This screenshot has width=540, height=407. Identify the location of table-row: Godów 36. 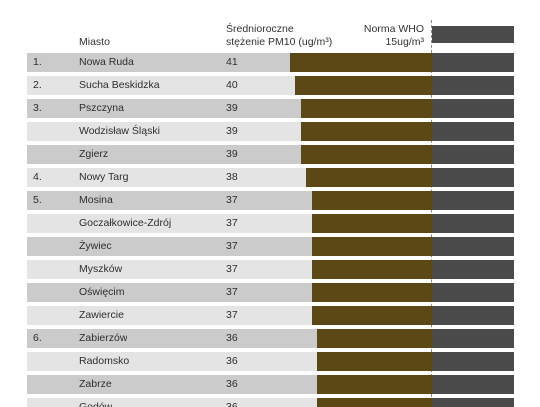
(270, 402).